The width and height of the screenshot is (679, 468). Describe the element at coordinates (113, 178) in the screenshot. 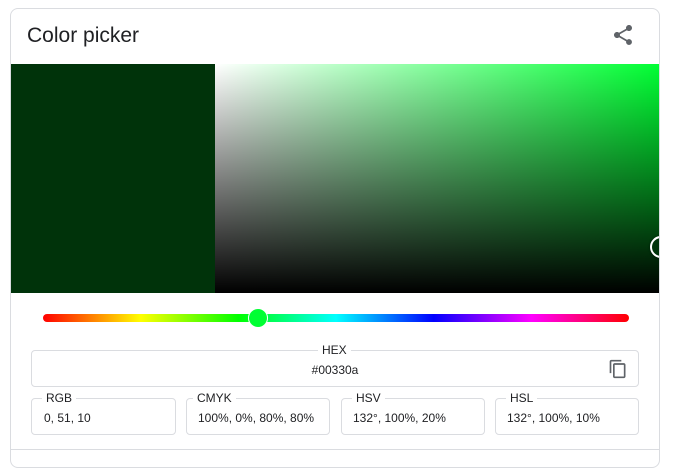

I see `color-preview-swatch` at that location.